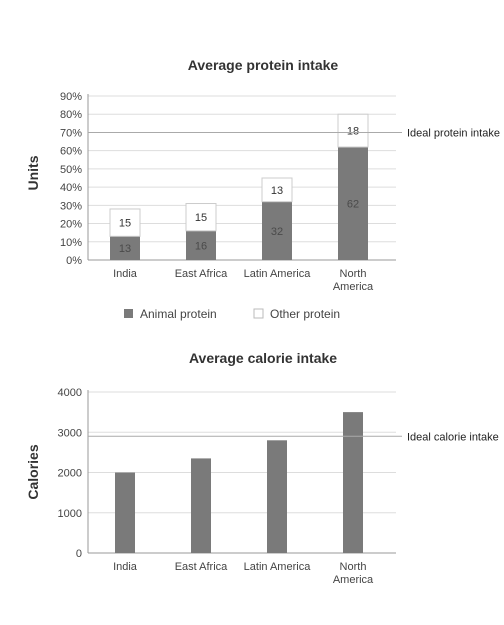 Image resolution: width=504 pixels, height=625 pixels. What do you see at coordinates (239, 186) in the screenshot?
I see `protein-bars: 13 15 16 15 32 13 62 18` at bounding box center [239, 186].